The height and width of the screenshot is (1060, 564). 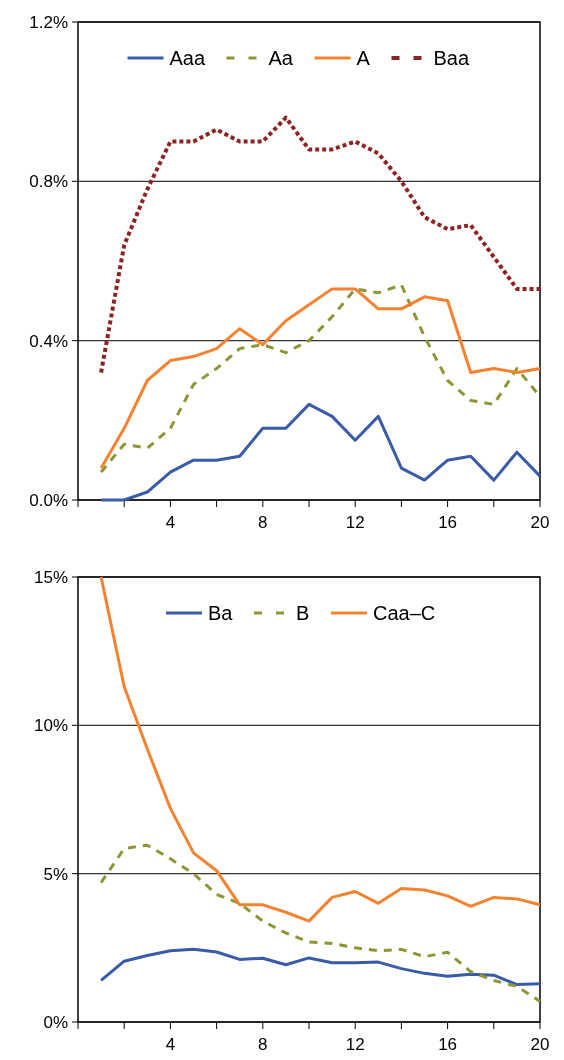 What do you see at coordinates (48, 182) in the screenshot?
I see `y-tick-label: 0.8%` at bounding box center [48, 182].